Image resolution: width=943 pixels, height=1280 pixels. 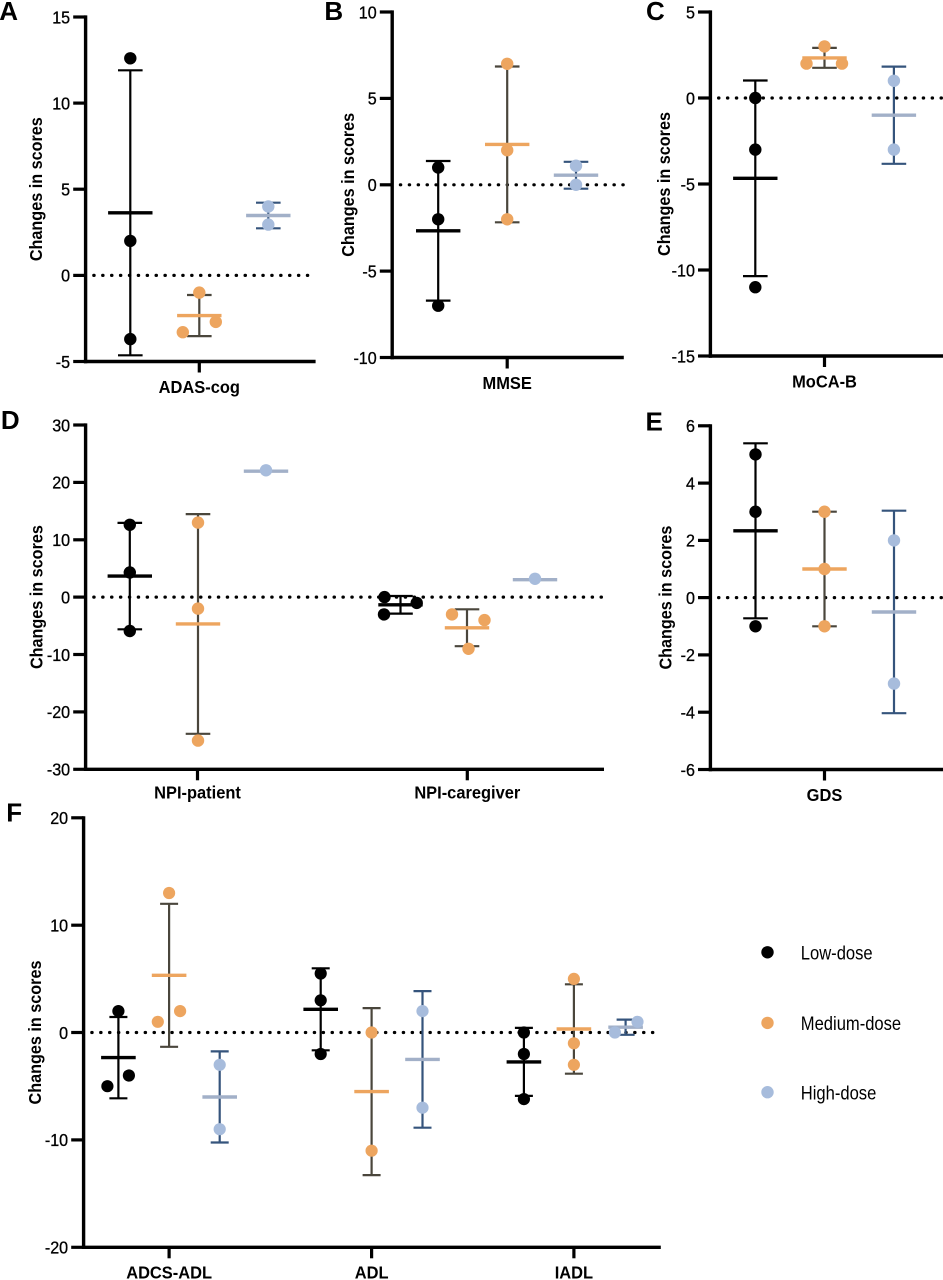 What do you see at coordinates (14, 813) in the screenshot?
I see `svg-text: F` at bounding box center [14, 813].